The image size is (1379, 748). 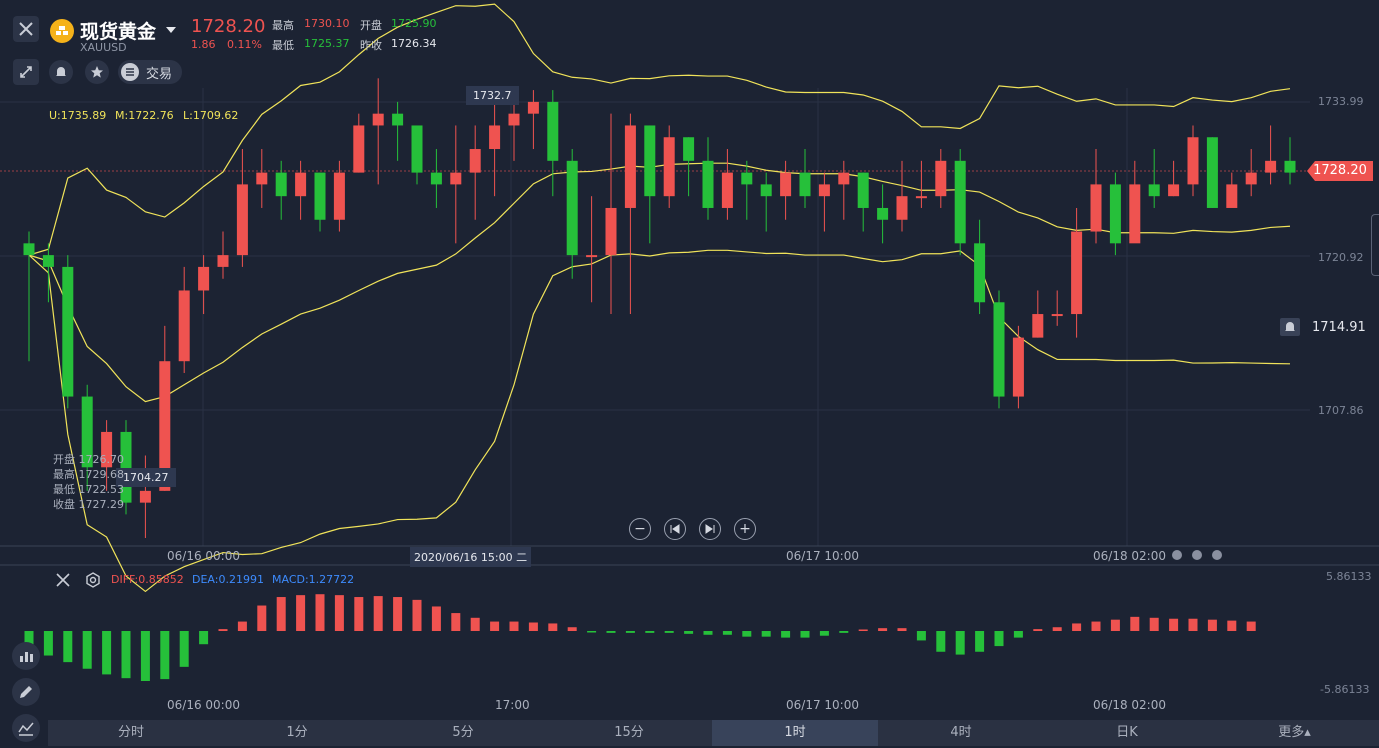 I want to click on tab-intraday: 分时, so click(x=130, y=732).